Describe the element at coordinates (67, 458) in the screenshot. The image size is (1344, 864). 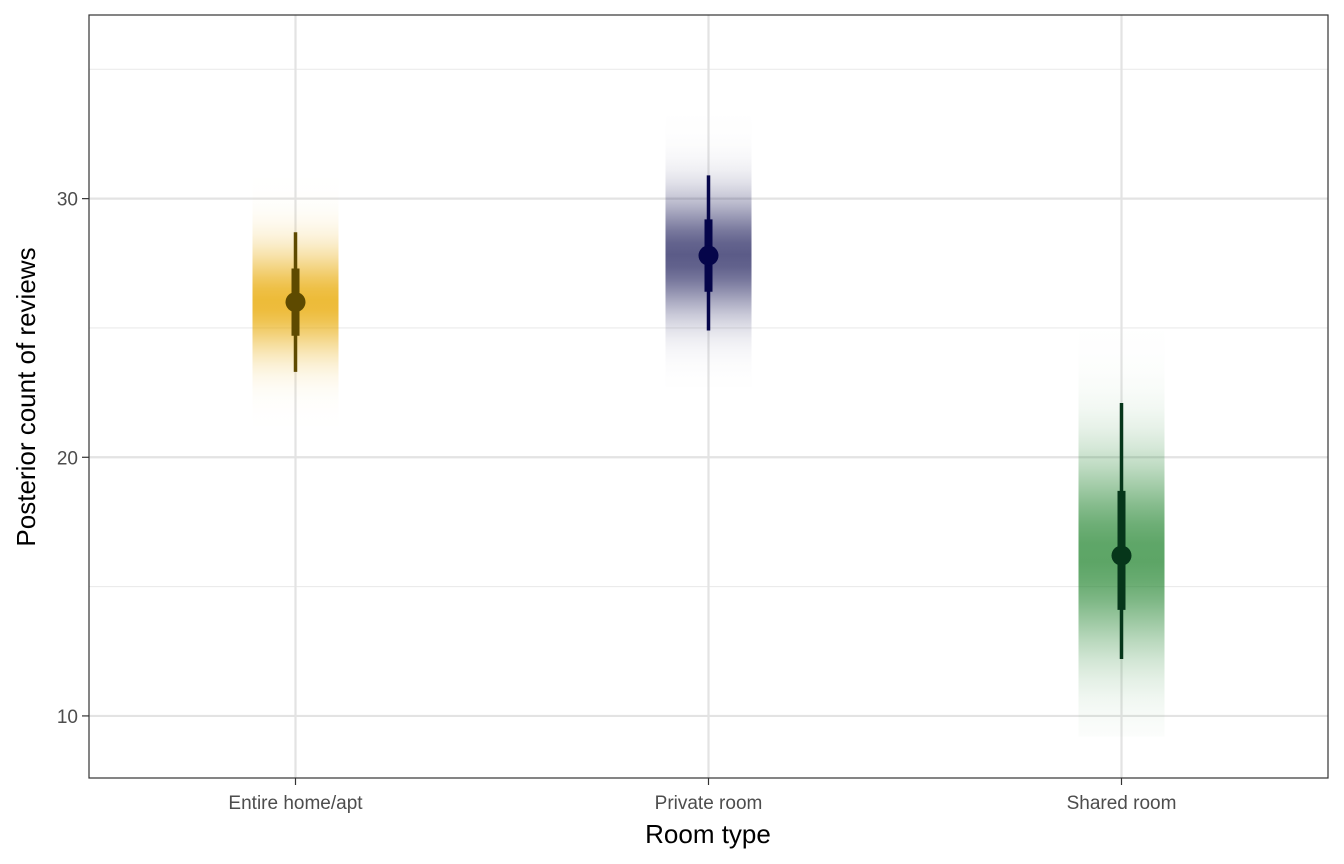
I see `y-tick-label: 20` at that location.